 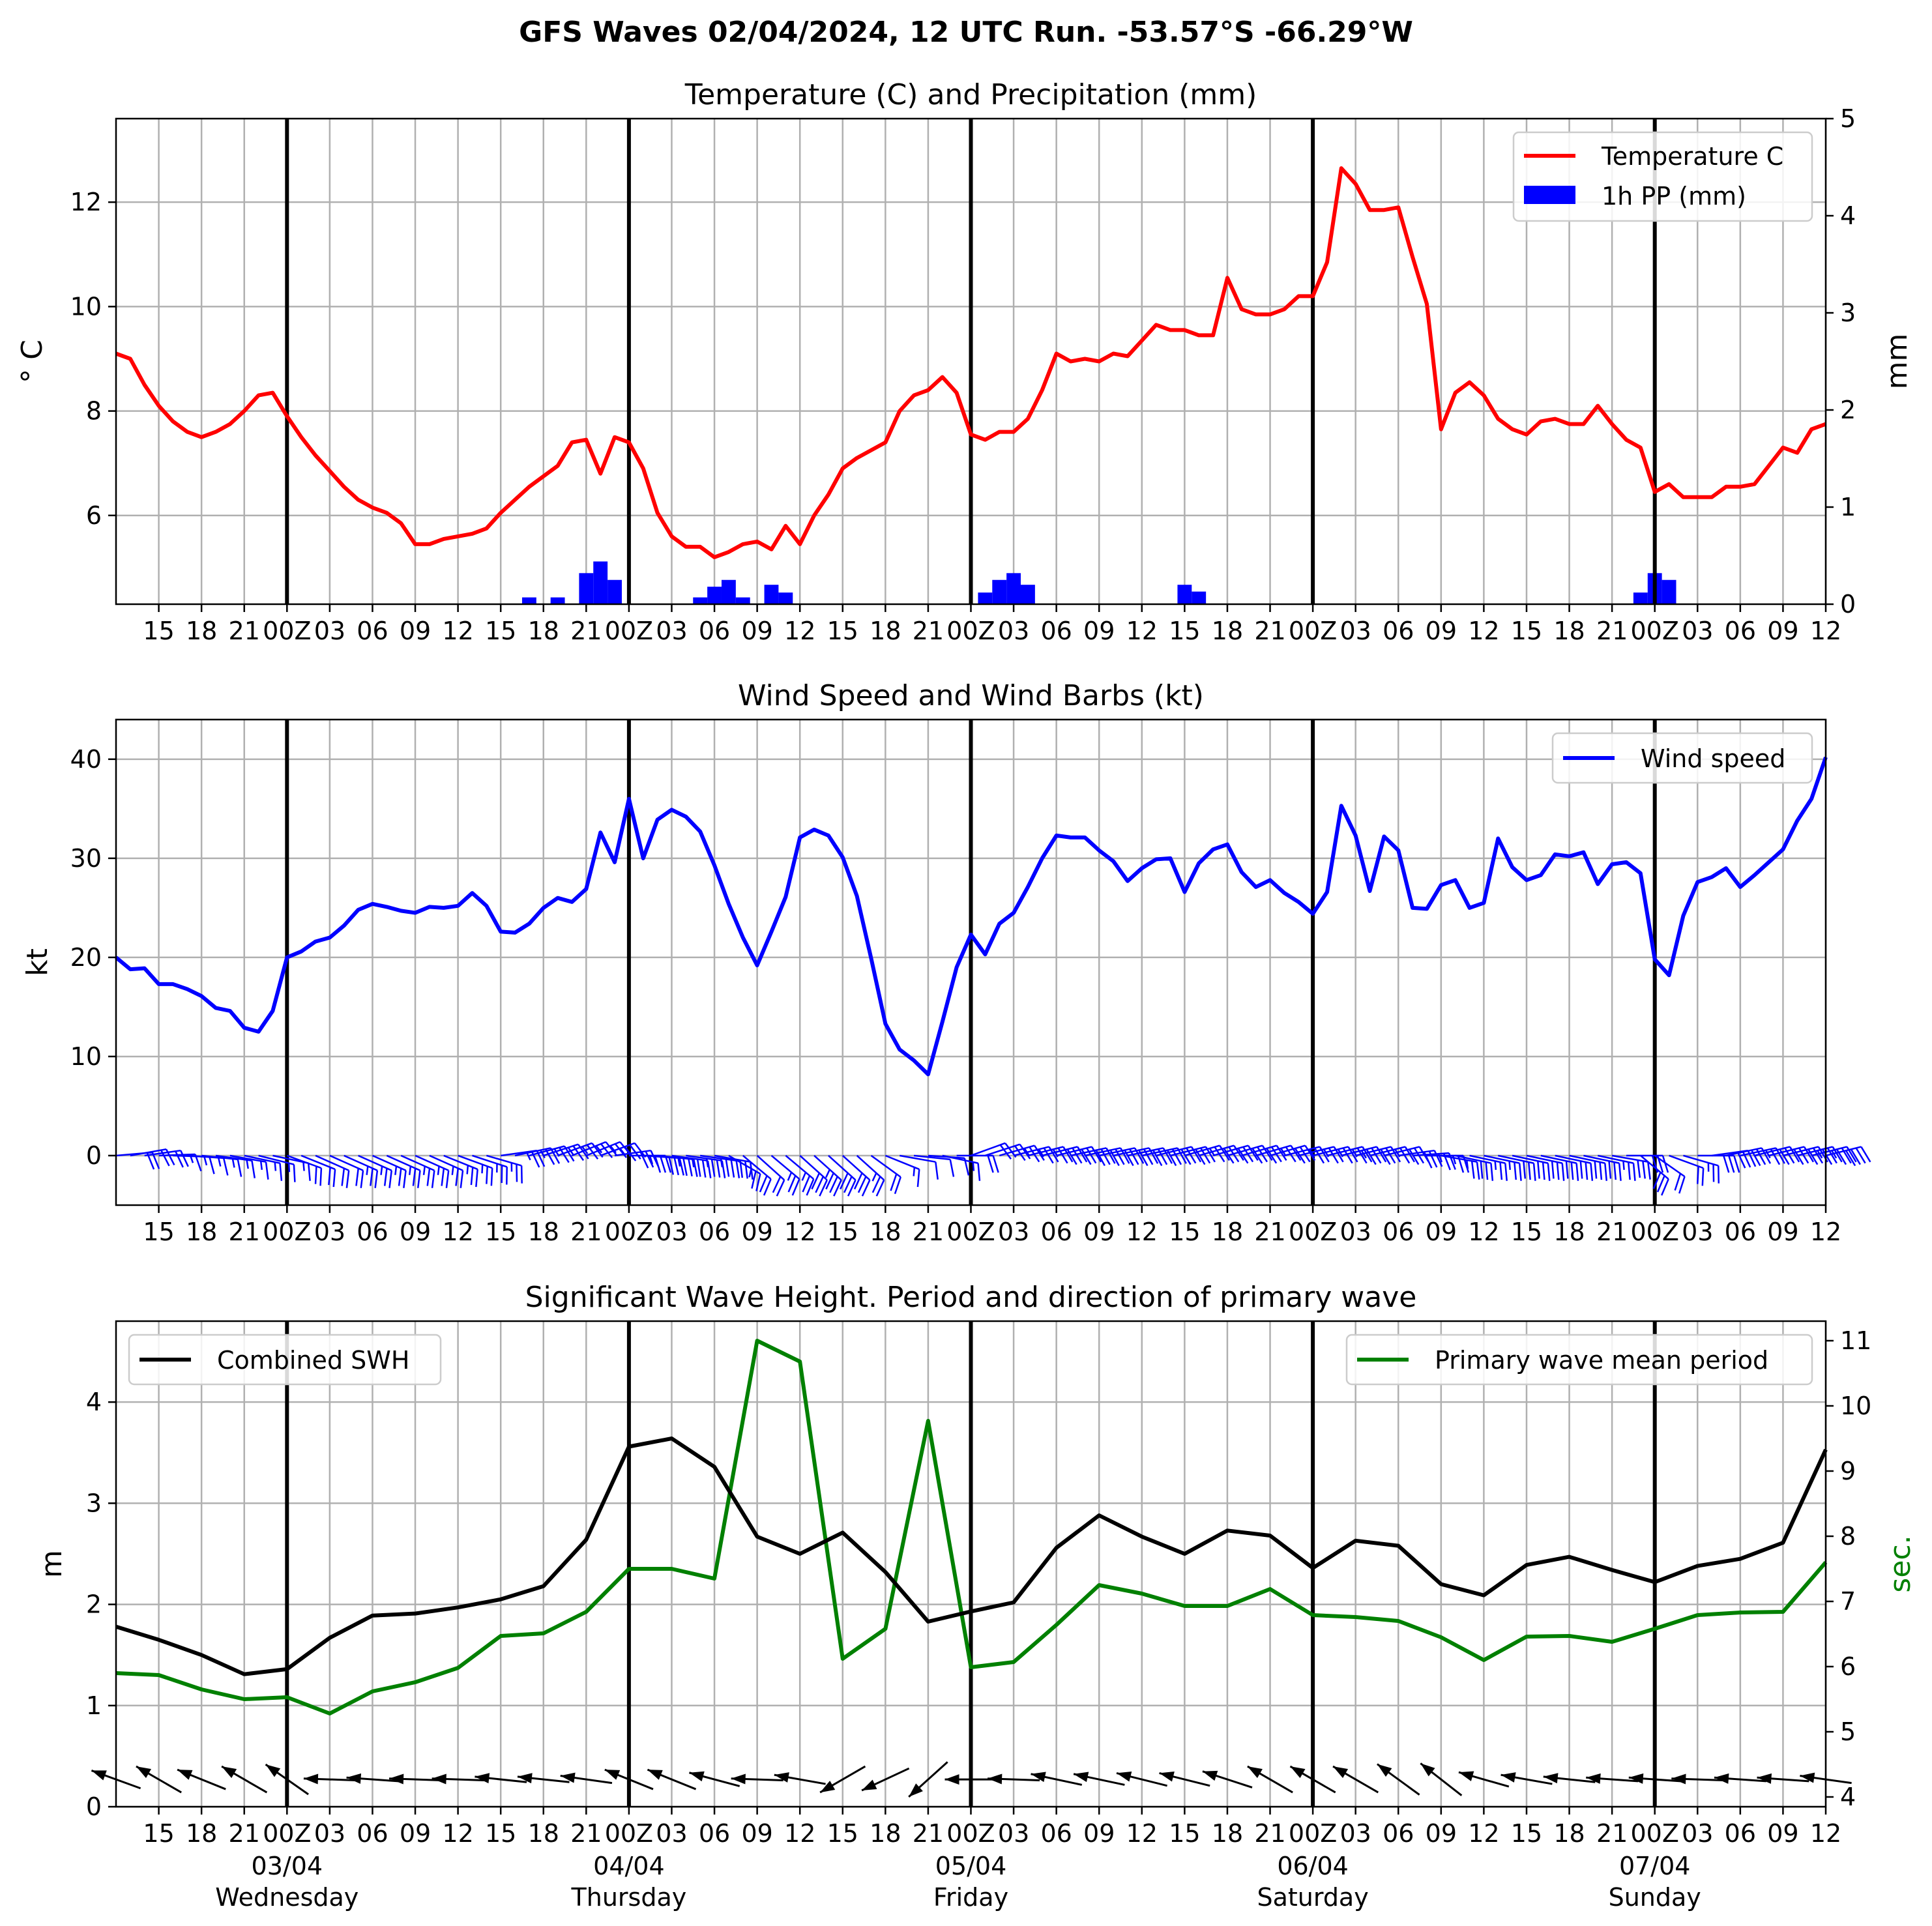 What do you see at coordinates (1655, 1833) in the screenshot?
I see `x-tick-label: 00Z` at bounding box center [1655, 1833].